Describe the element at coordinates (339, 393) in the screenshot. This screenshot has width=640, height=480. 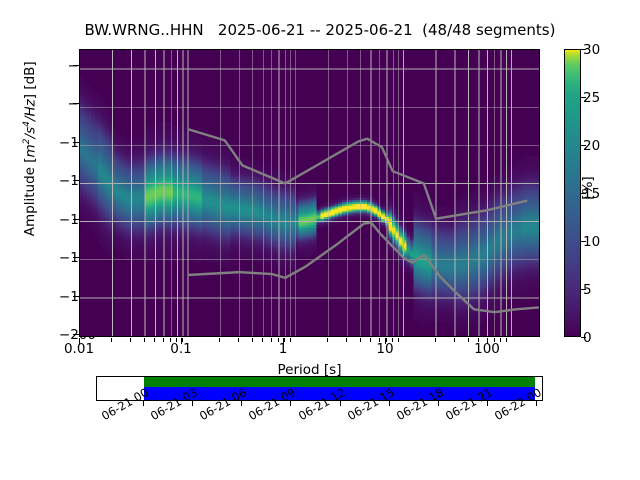
I see `timeline-segment-band` at that location.